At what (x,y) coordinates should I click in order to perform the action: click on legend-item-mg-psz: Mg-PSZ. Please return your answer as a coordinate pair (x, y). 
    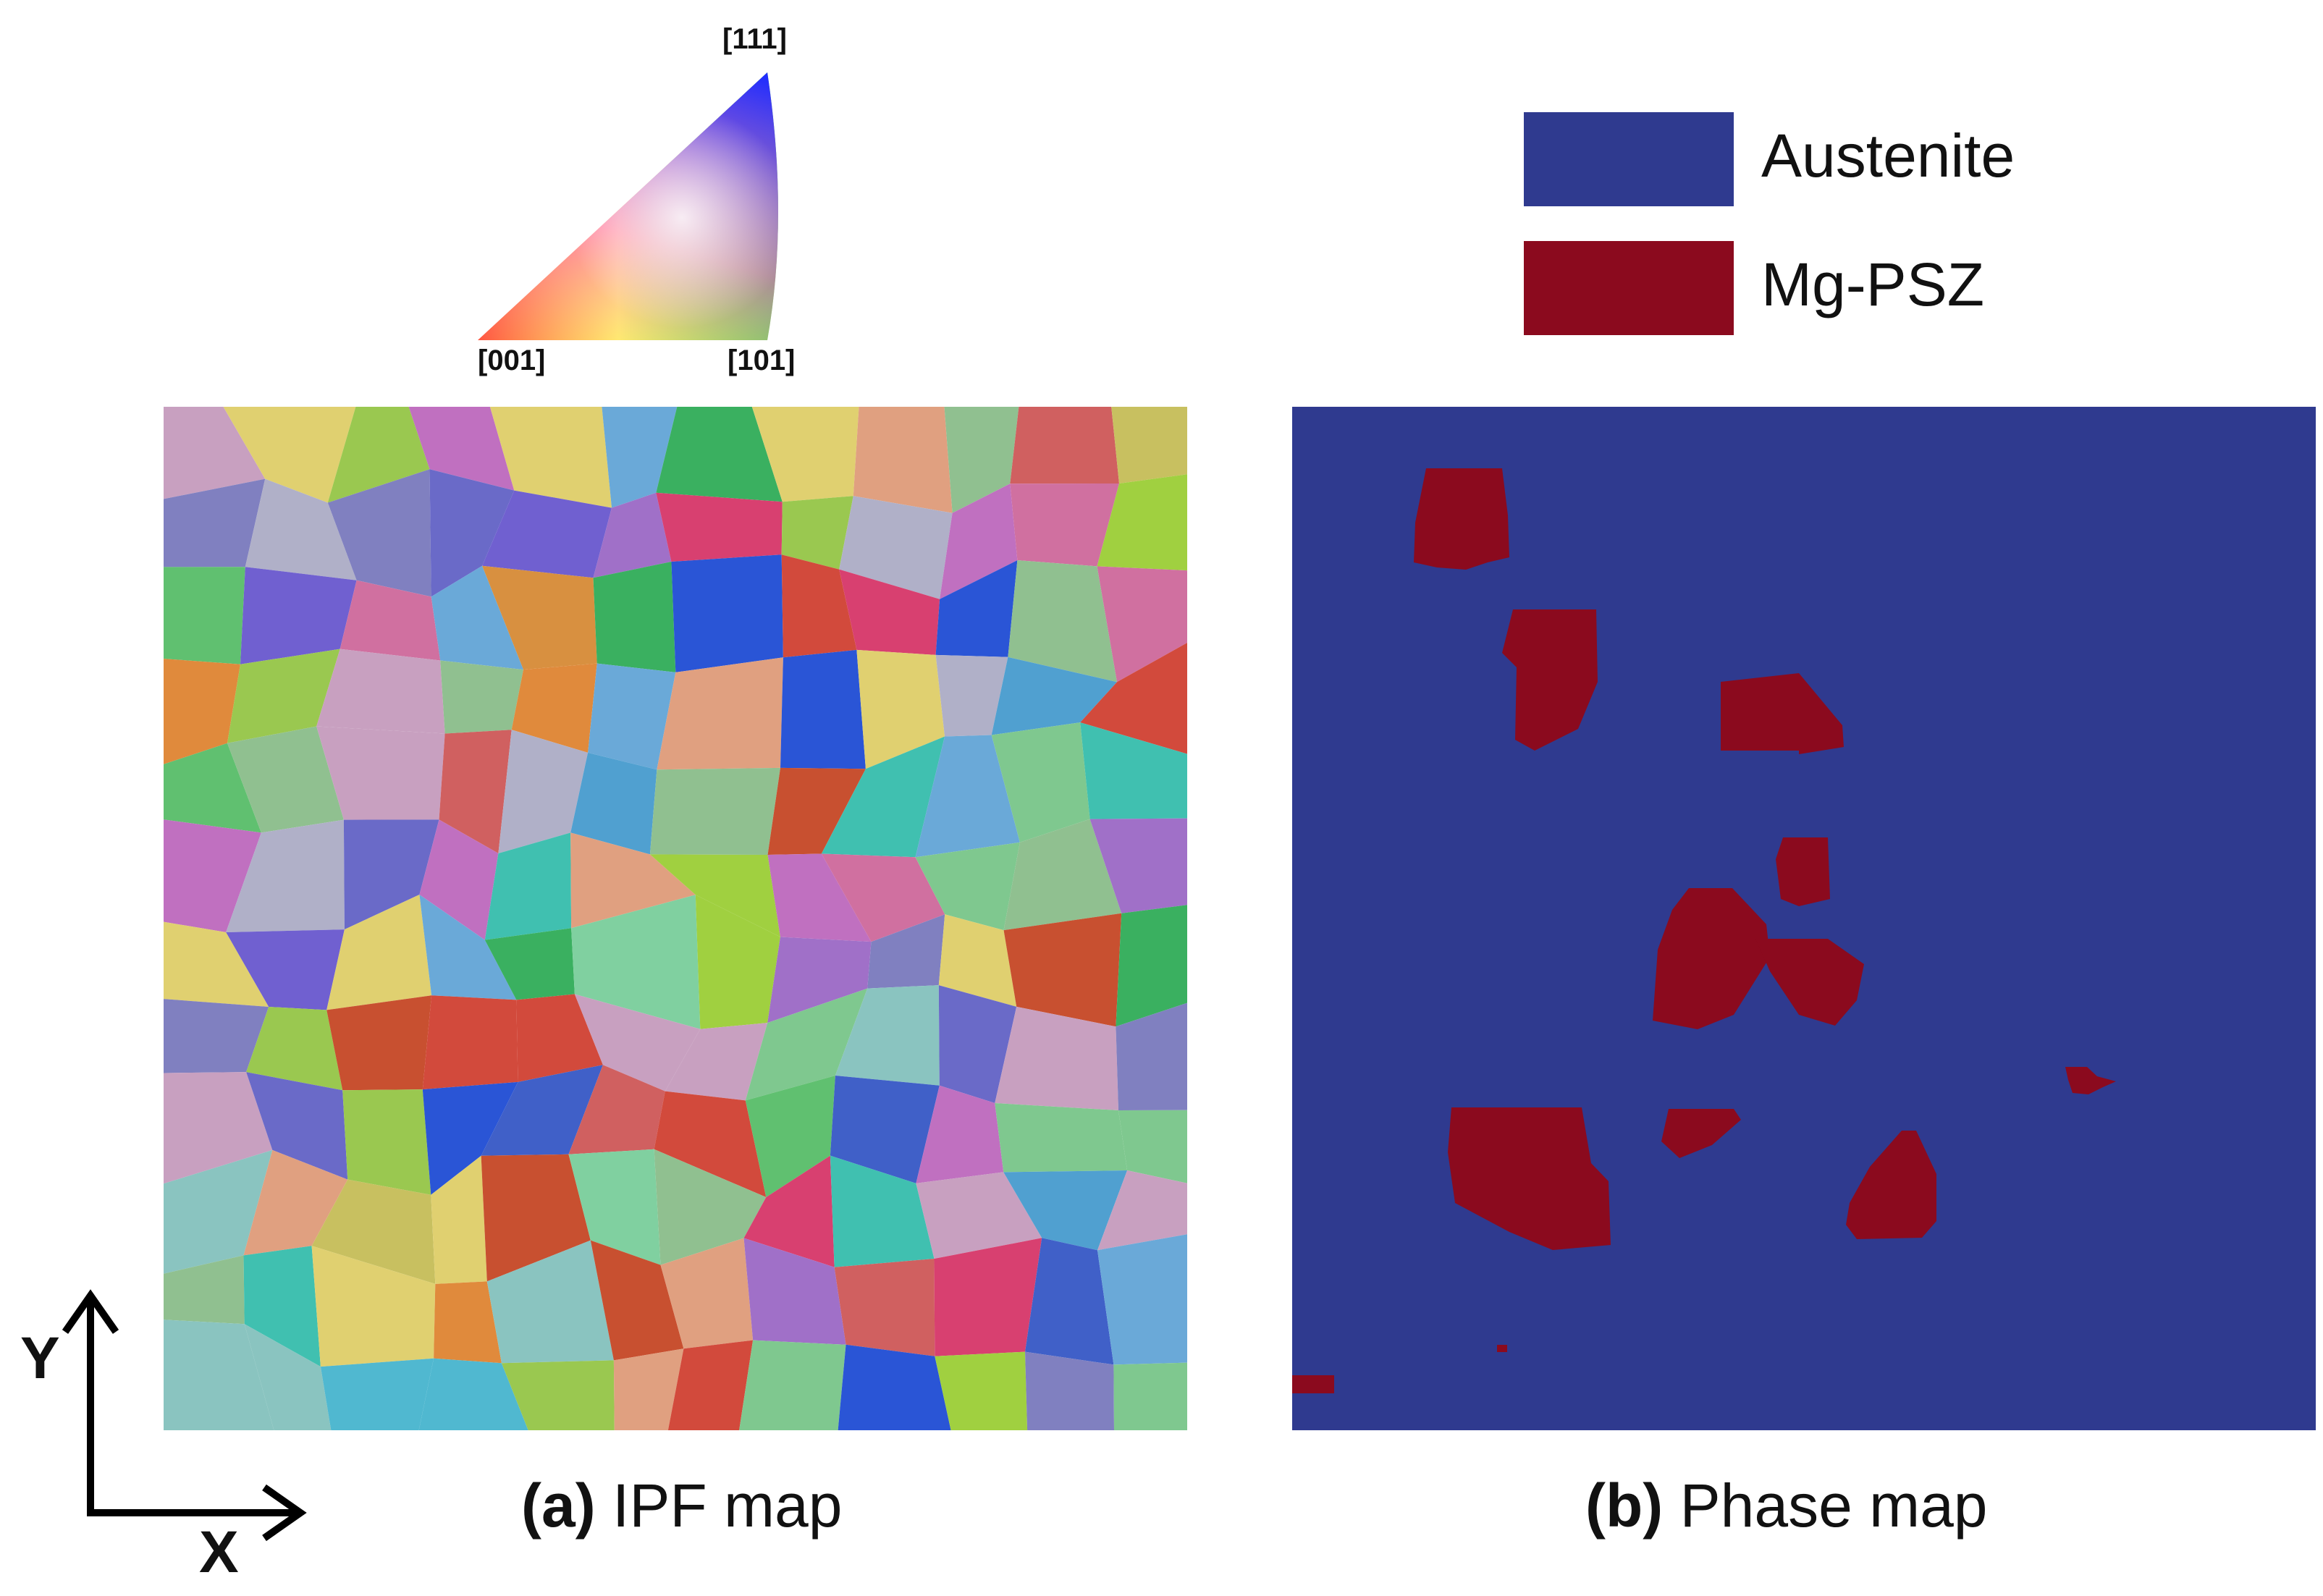
    Looking at the image, I should click on (1799, 288).